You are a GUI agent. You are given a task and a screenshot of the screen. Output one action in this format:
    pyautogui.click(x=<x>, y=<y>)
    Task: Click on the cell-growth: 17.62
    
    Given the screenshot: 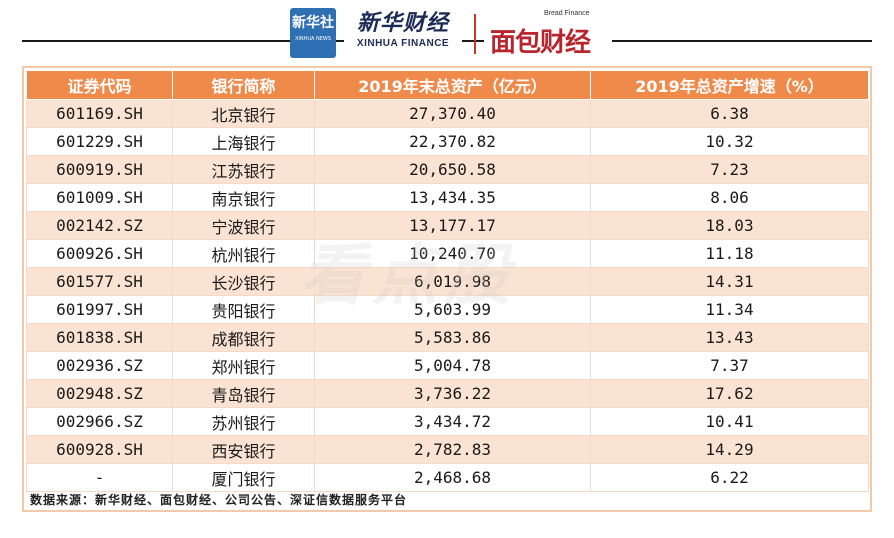 What is the action you would take?
    pyautogui.click(x=729, y=393)
    